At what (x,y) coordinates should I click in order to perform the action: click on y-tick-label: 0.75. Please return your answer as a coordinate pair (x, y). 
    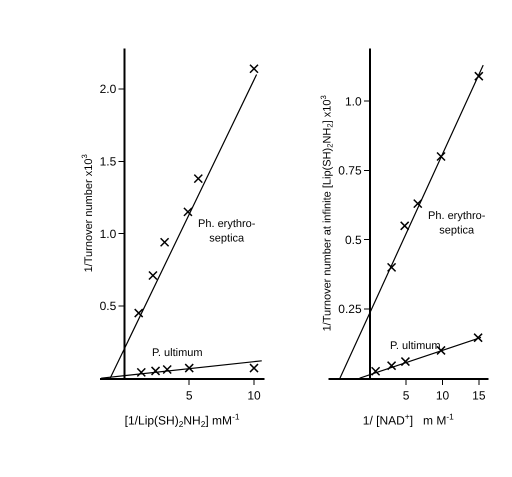
    Looking at the image, I should click on (350, 171).